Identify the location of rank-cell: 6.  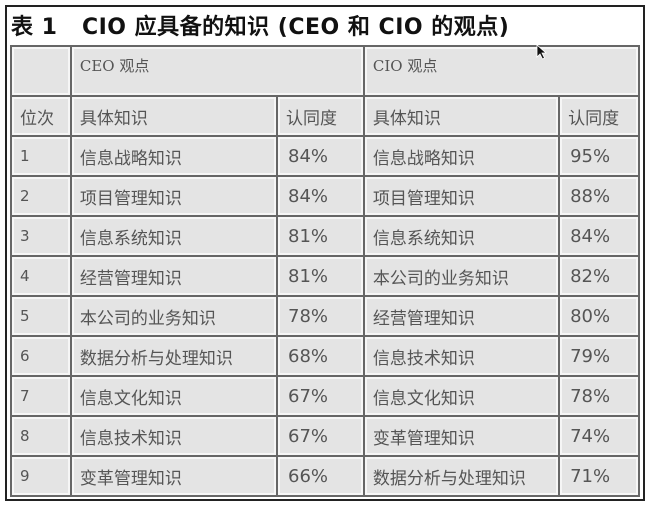
(41, 356).